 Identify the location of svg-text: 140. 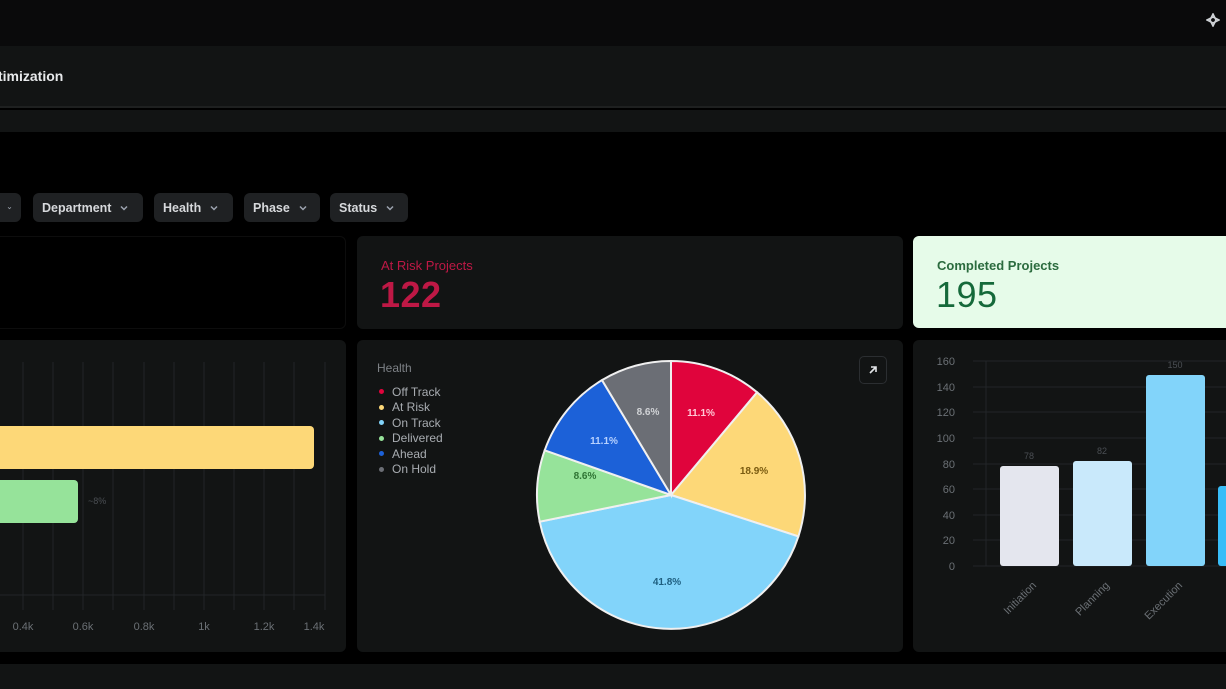
(946, 388).